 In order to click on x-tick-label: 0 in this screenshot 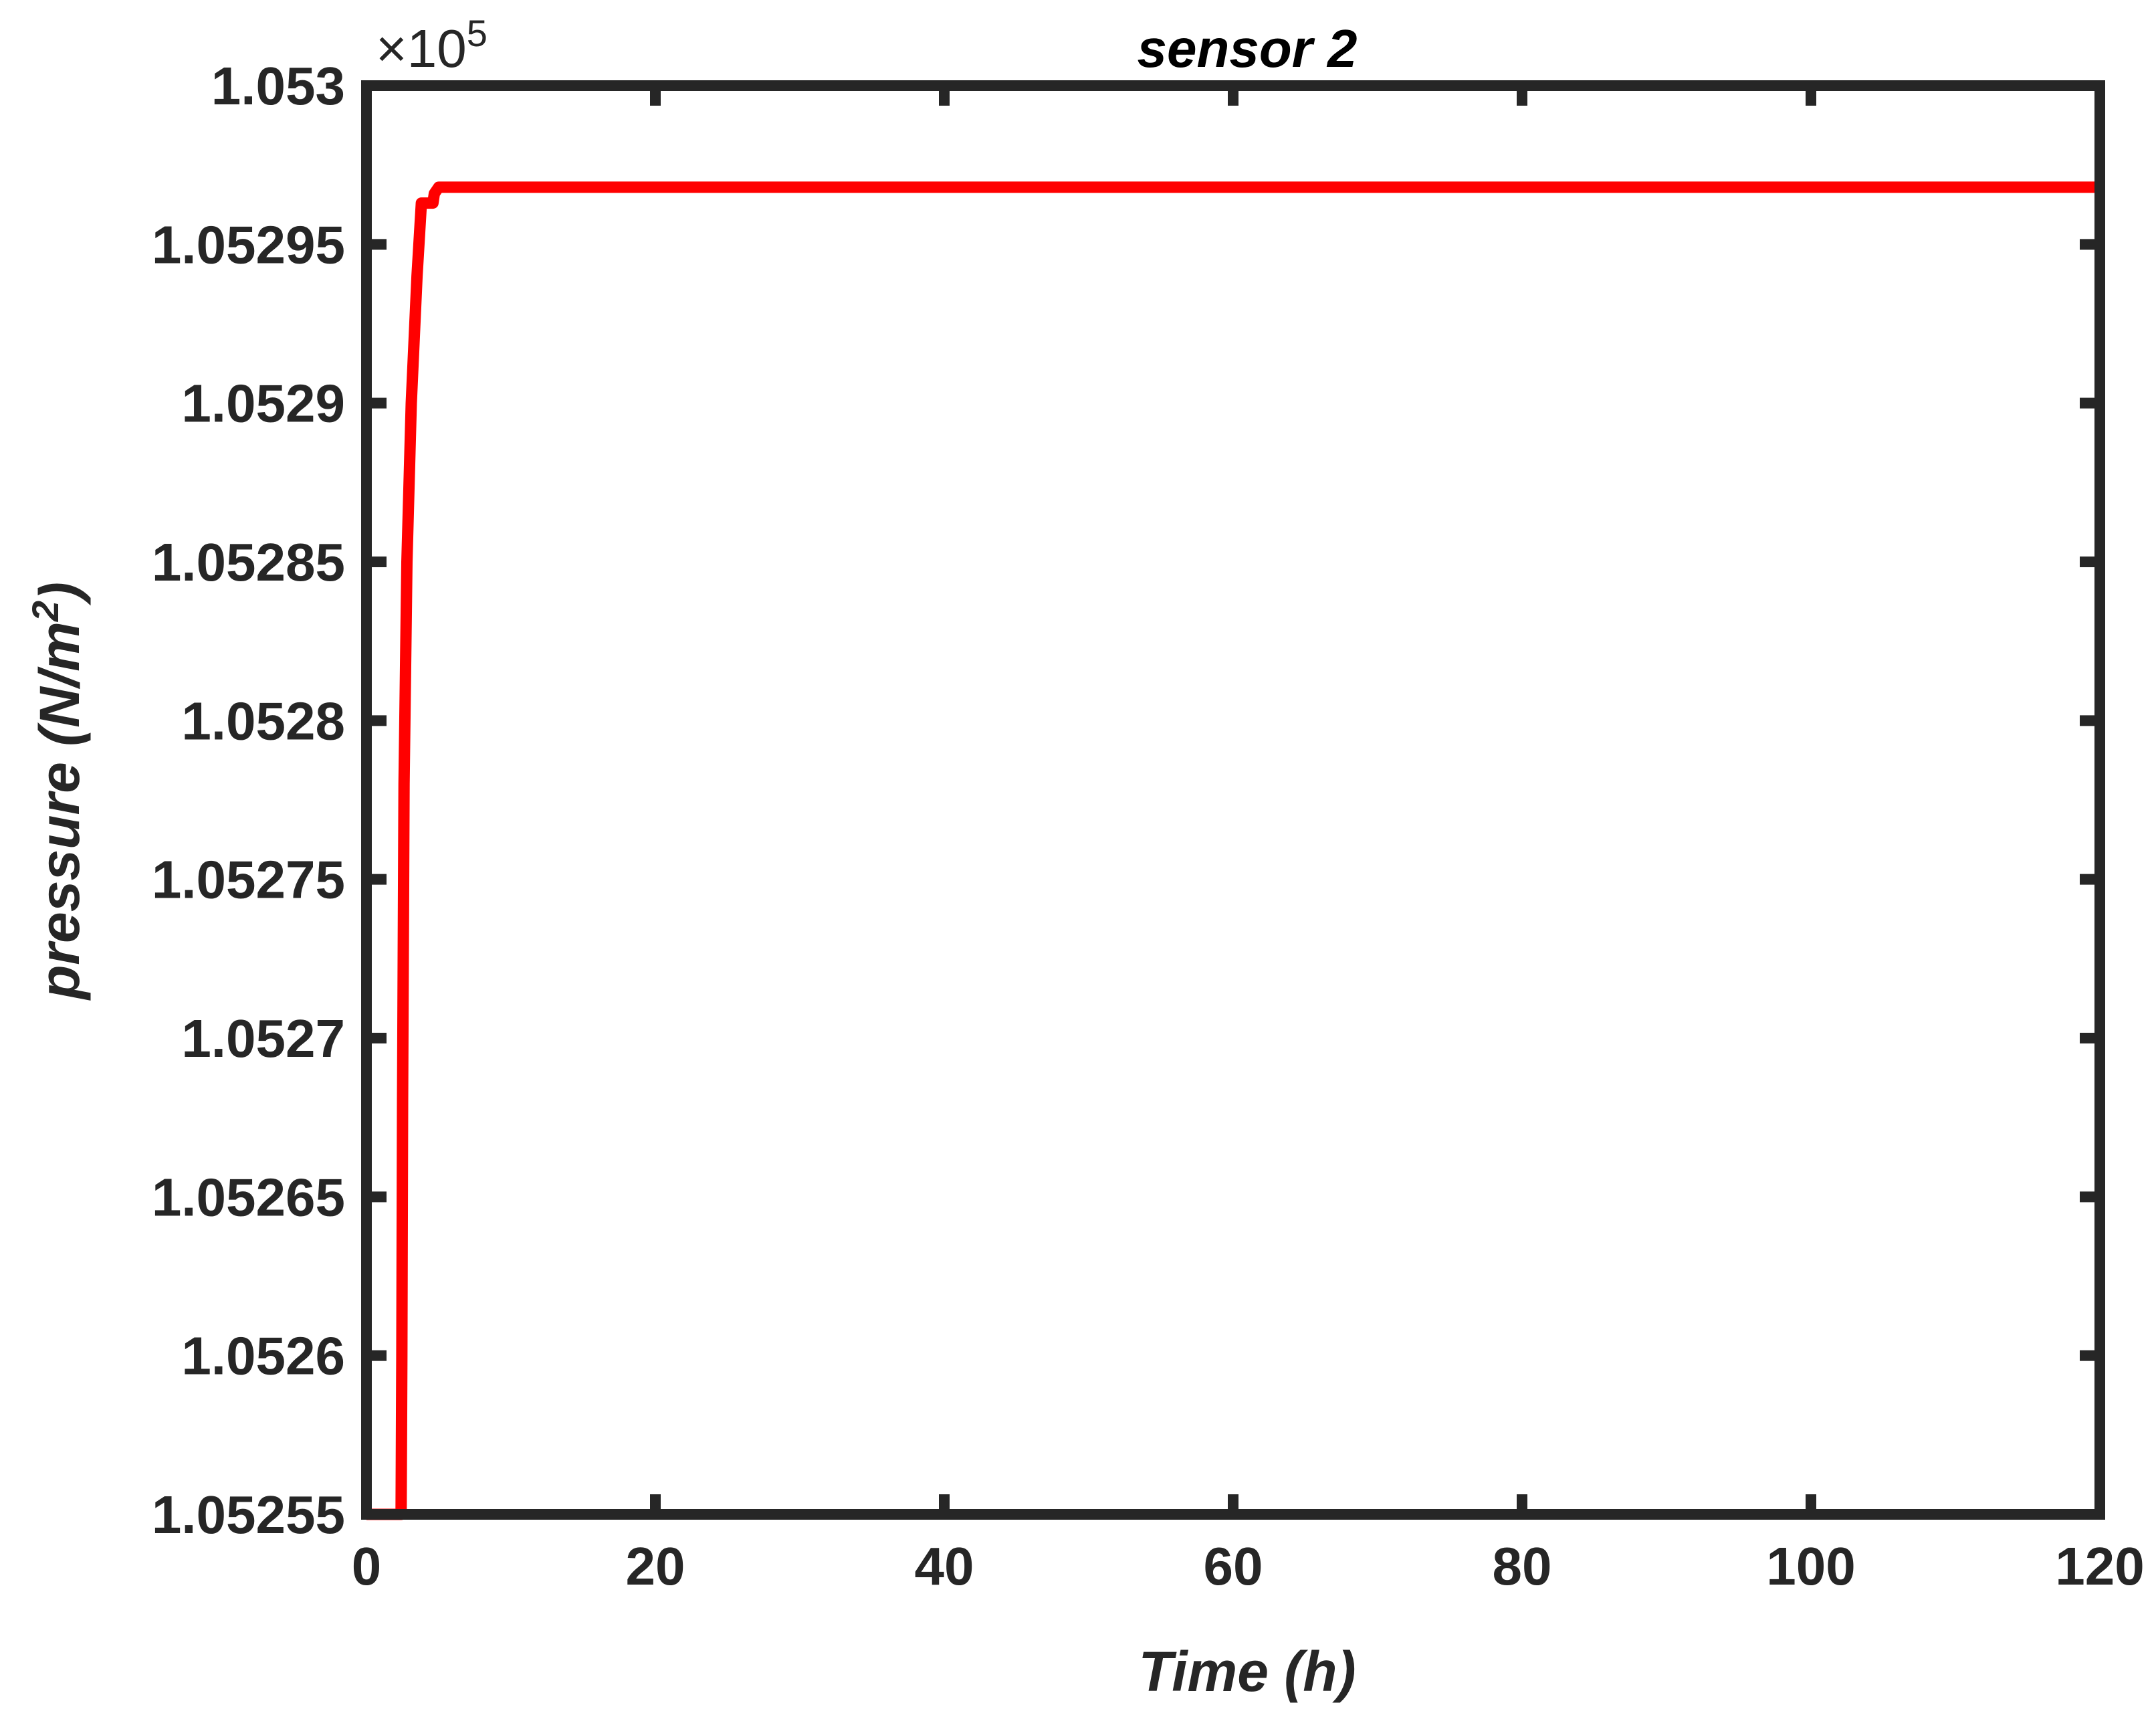, I will do `click(367, 1566)`.